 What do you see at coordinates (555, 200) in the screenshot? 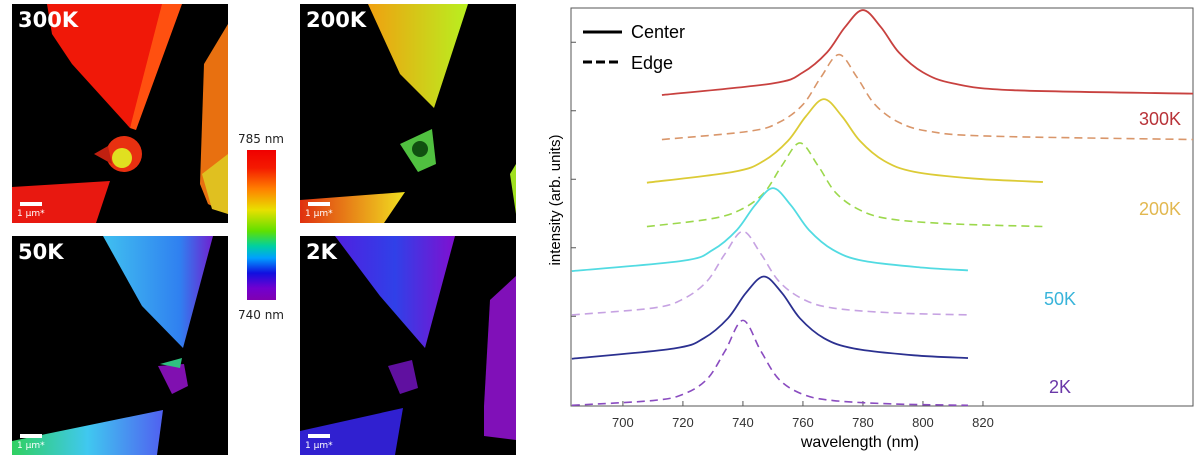
I see `y-axis-label: intensity (arb. units)` at bounding box center [555, 200].